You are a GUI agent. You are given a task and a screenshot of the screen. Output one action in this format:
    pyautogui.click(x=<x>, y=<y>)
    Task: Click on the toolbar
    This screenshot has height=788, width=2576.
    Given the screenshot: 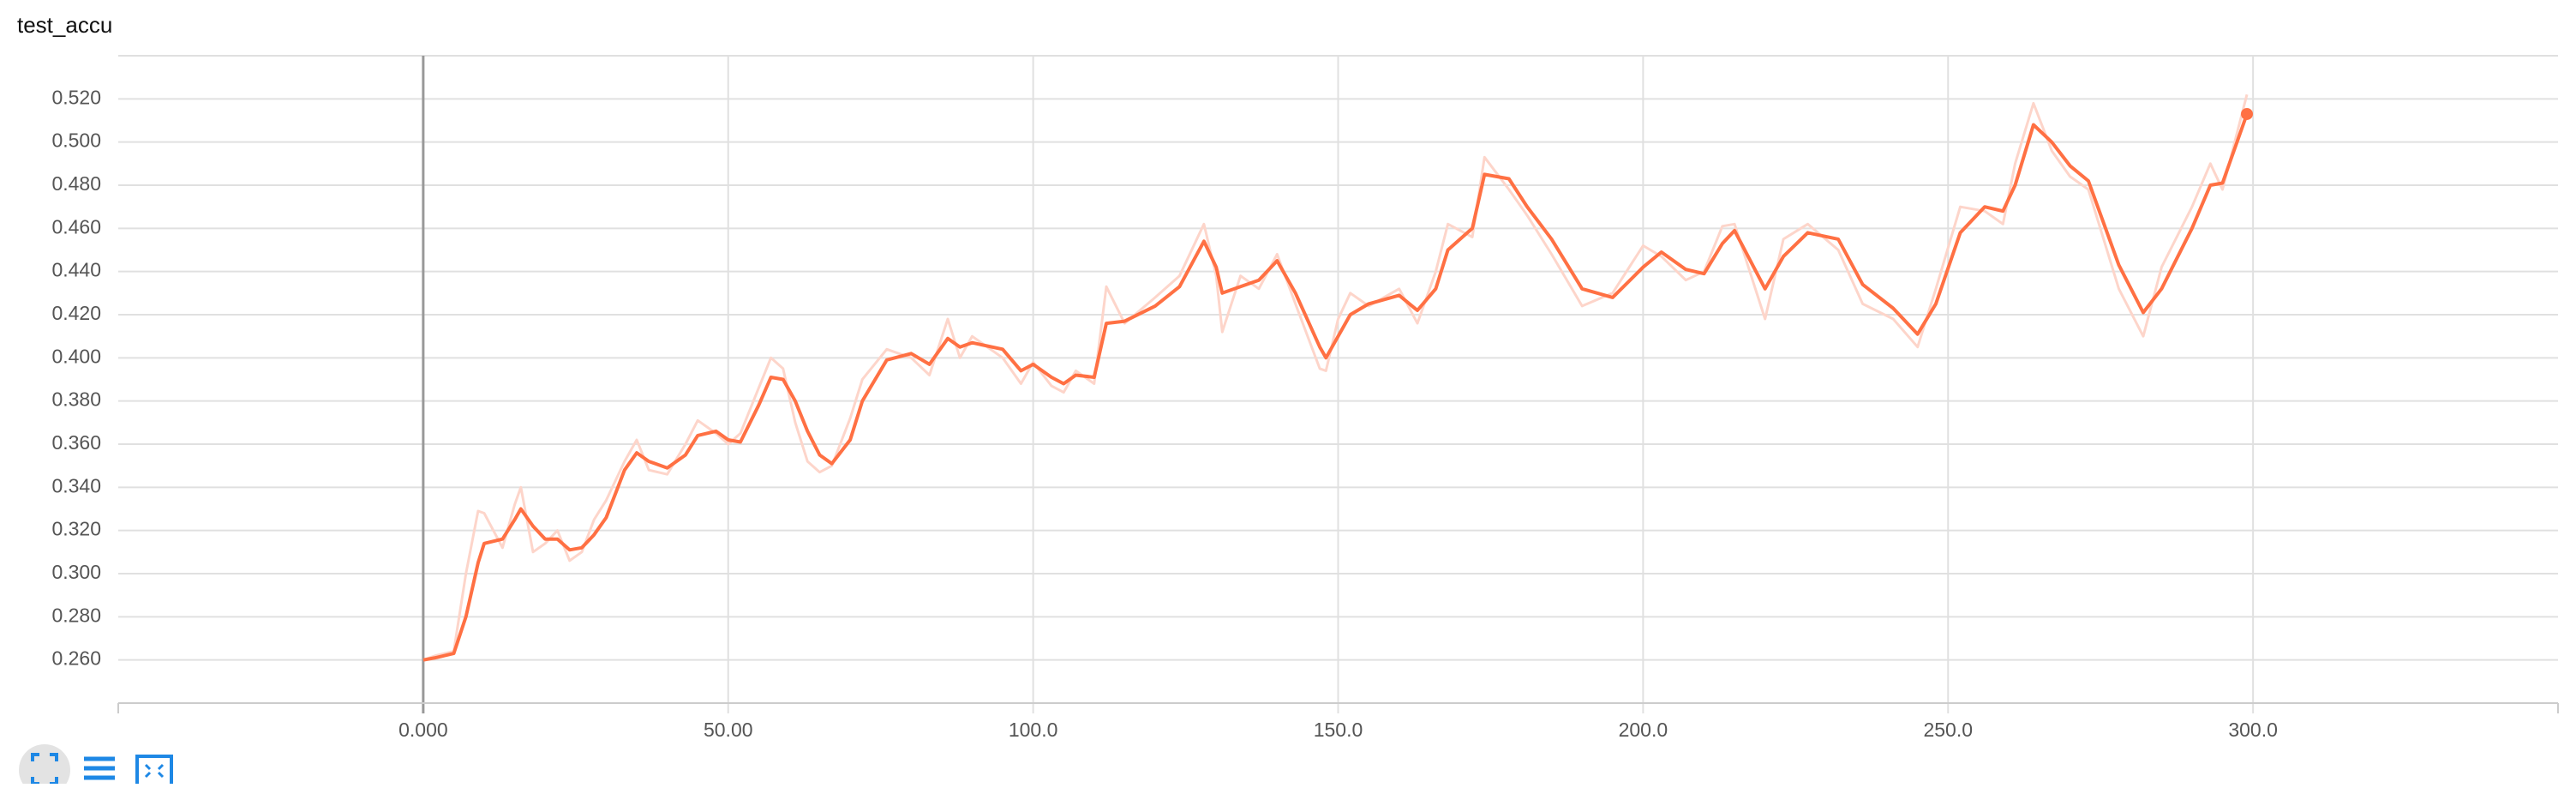 What is the action you would take?
    pyautogui.click(x=96, y=766)
    